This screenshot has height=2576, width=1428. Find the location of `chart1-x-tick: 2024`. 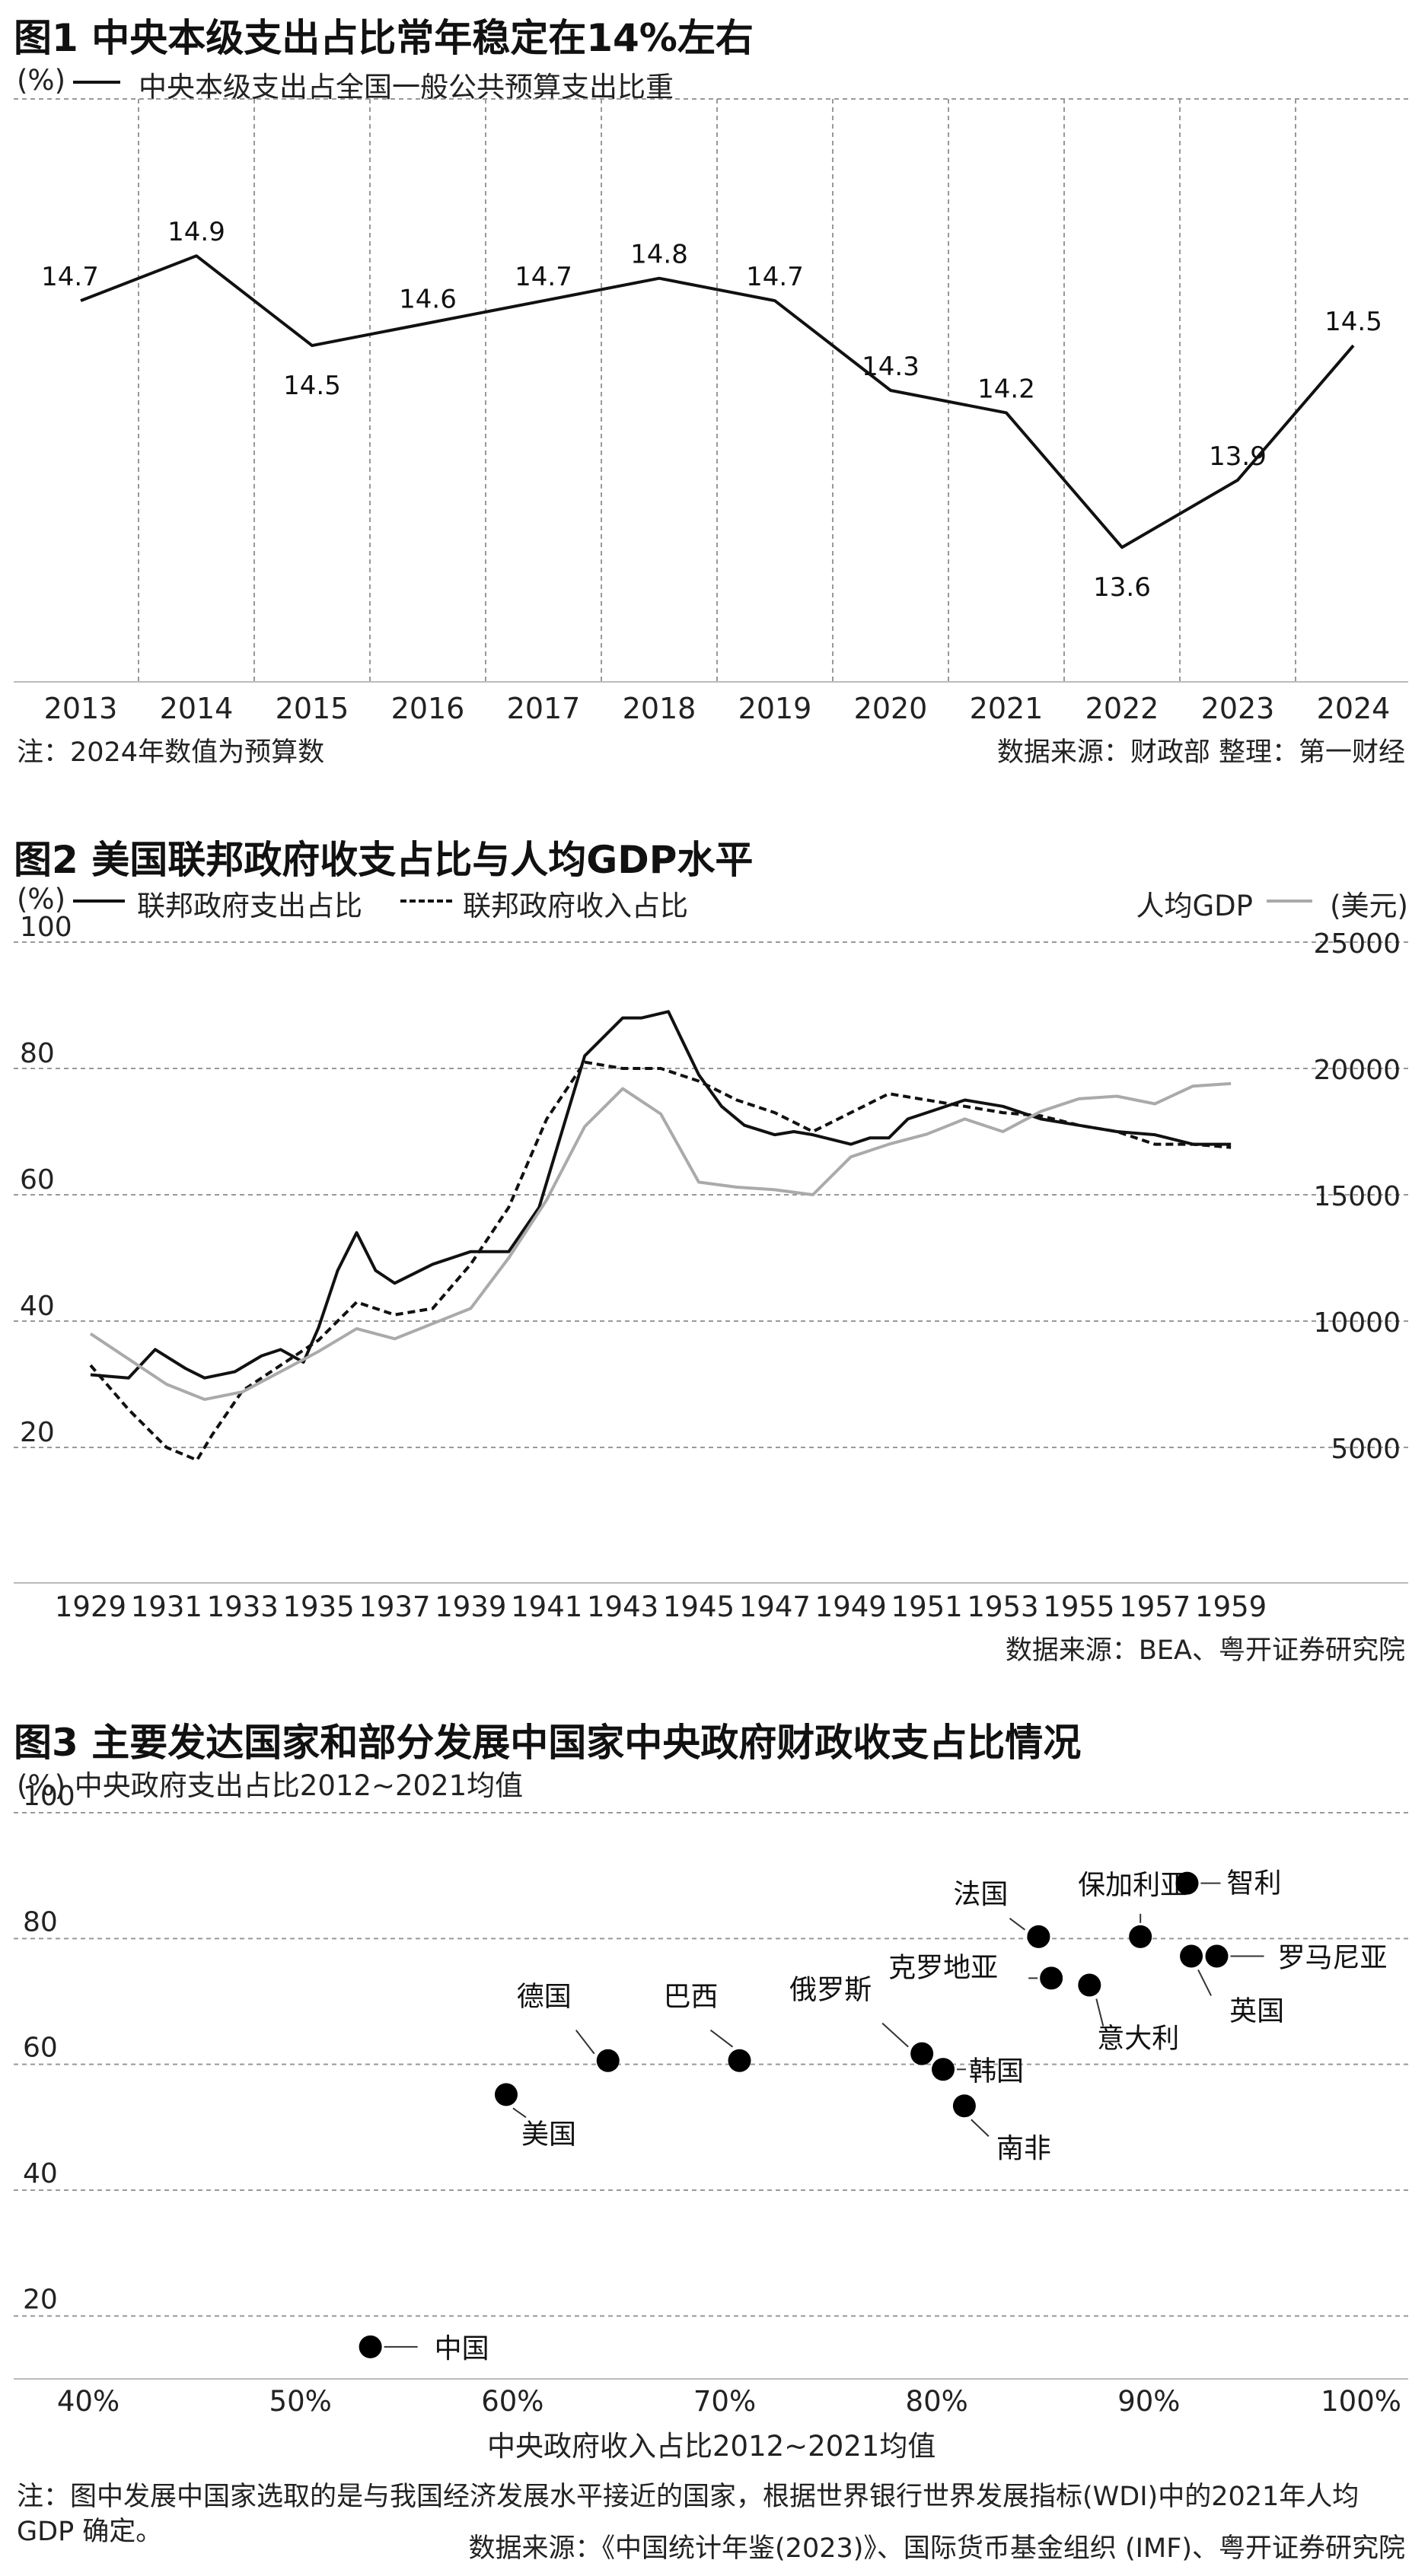

chart1-x-tick: 2024 is located at coordinates (1354, 708).